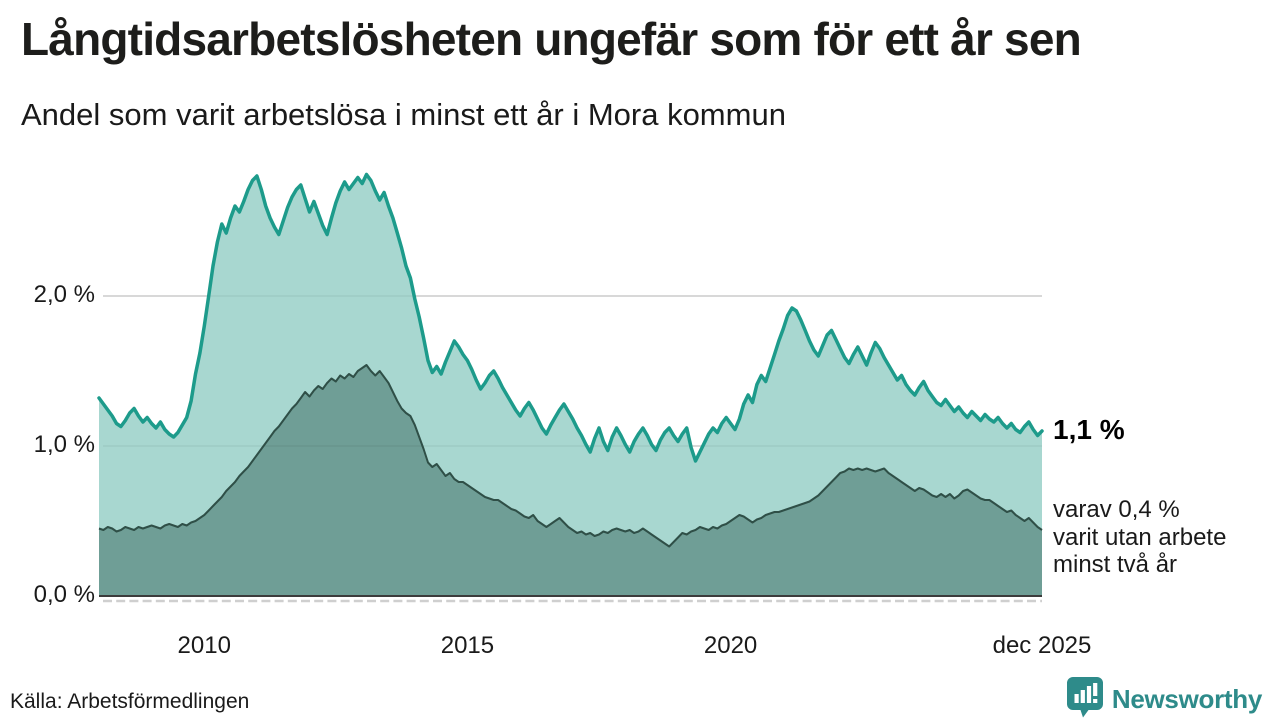 The height and width of the screenshot is (720, 1280). I want to click on brand-lockup: Newsworthy, so click(1164, 698).